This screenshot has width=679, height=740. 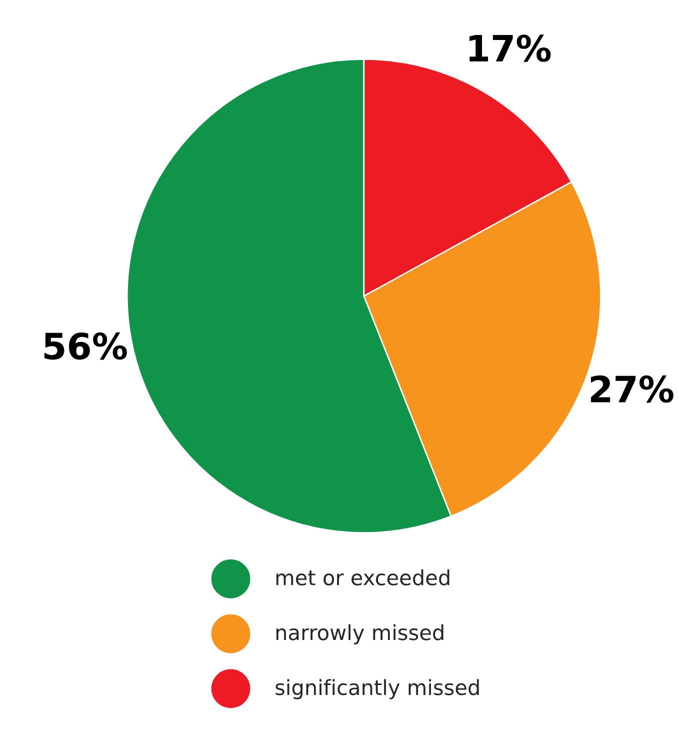 What do you see at coordinates (363, 577) in the screenshot?
I see `legend-label: met or exceeded` at bounding box center [363, 577].